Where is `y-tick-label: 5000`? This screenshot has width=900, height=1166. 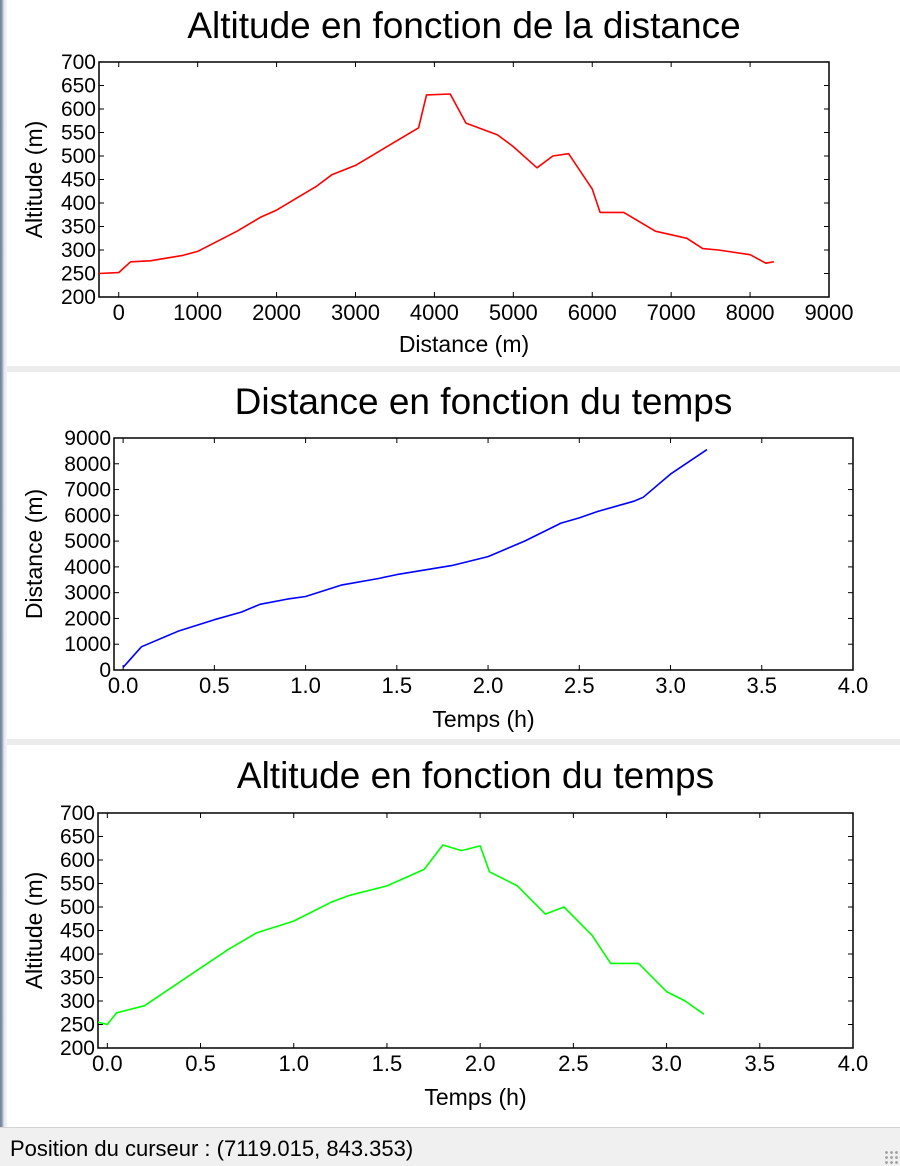
y-tick-label: 5000 is located at coordinates (87, 541).